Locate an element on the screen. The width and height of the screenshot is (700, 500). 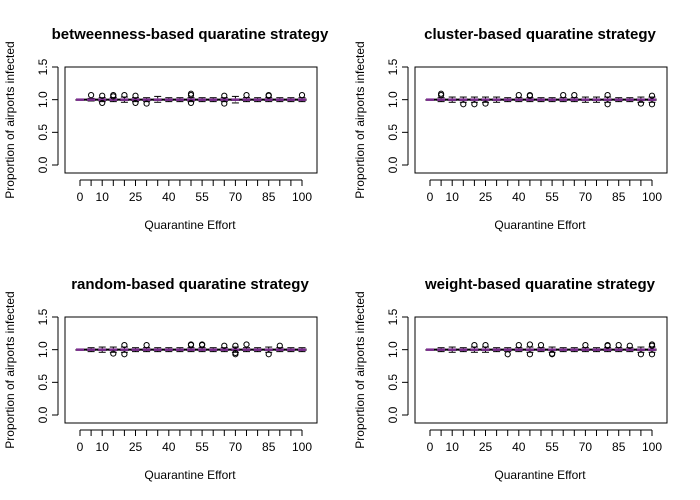
y-tick-label: 1.5 is located at coordinates (393, 316).